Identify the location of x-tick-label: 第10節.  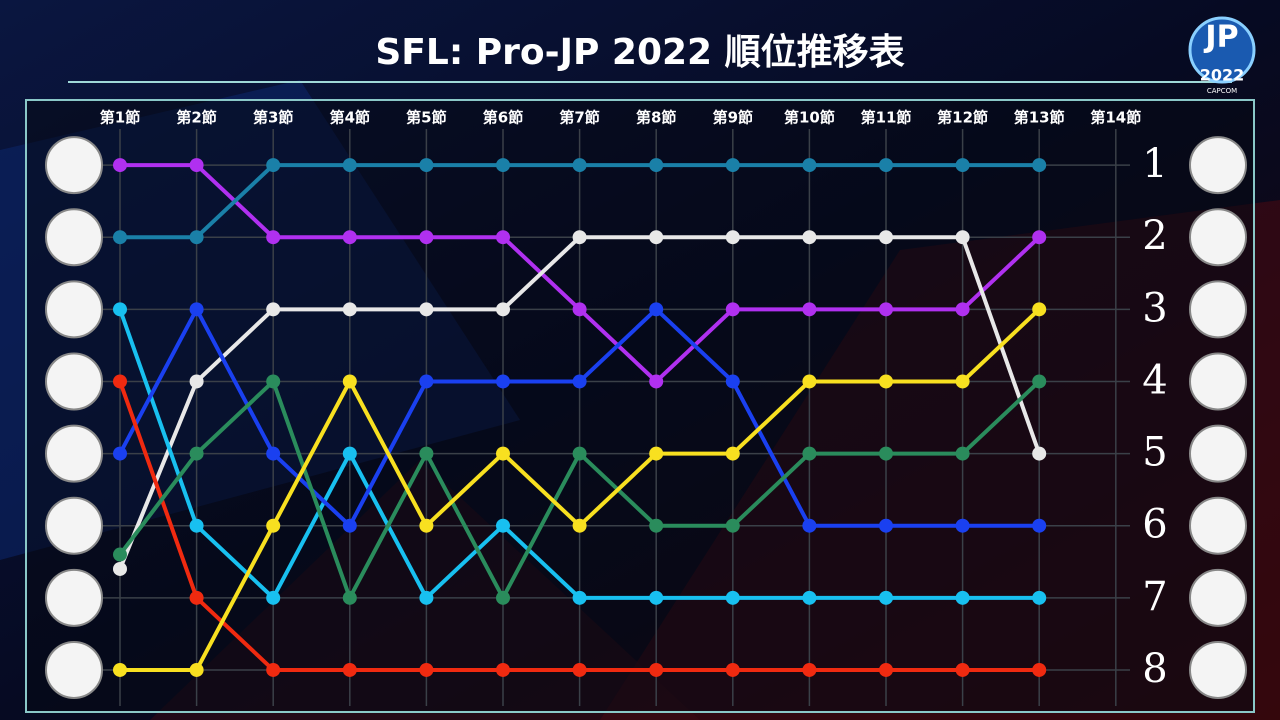
(809, 118).